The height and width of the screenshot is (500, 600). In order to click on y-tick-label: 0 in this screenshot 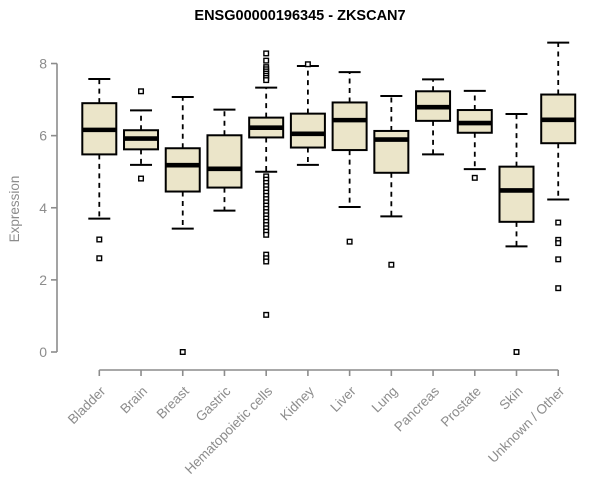, I will do `click(43, 352)`.